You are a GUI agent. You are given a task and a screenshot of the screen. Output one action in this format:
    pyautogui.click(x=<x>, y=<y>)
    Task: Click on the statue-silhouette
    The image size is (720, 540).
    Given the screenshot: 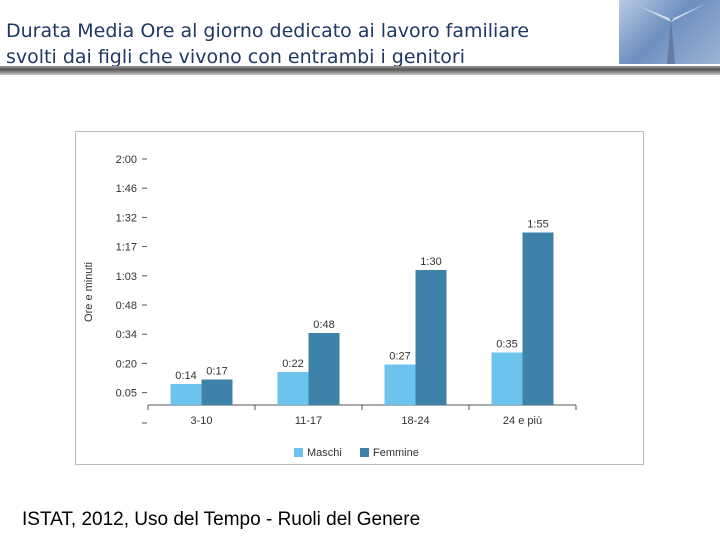 What is the action you would take?
    pyautogui.click(x=672, y=34)
    